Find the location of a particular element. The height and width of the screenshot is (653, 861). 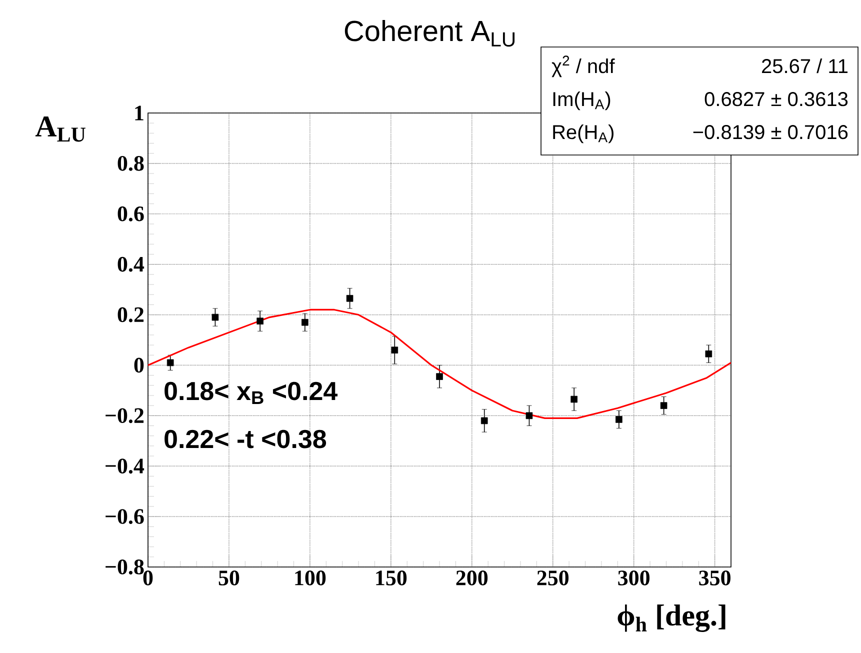

annotation: −0.8139 ± 0.7016 is located at coordinates (770, 132).